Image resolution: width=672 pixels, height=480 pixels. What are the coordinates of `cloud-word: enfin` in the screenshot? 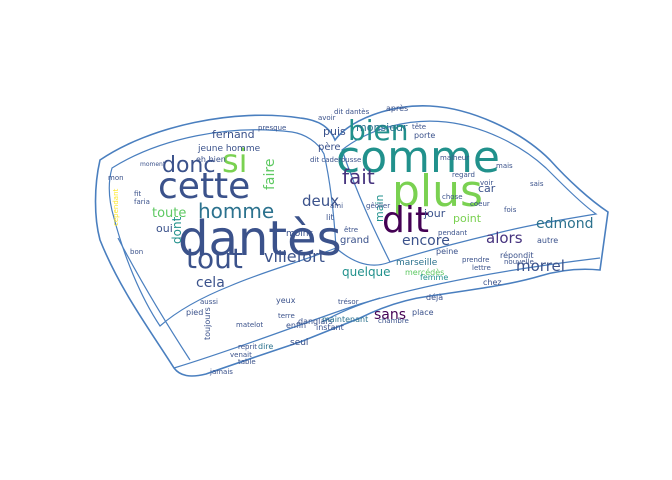 It's located at (296, 325).